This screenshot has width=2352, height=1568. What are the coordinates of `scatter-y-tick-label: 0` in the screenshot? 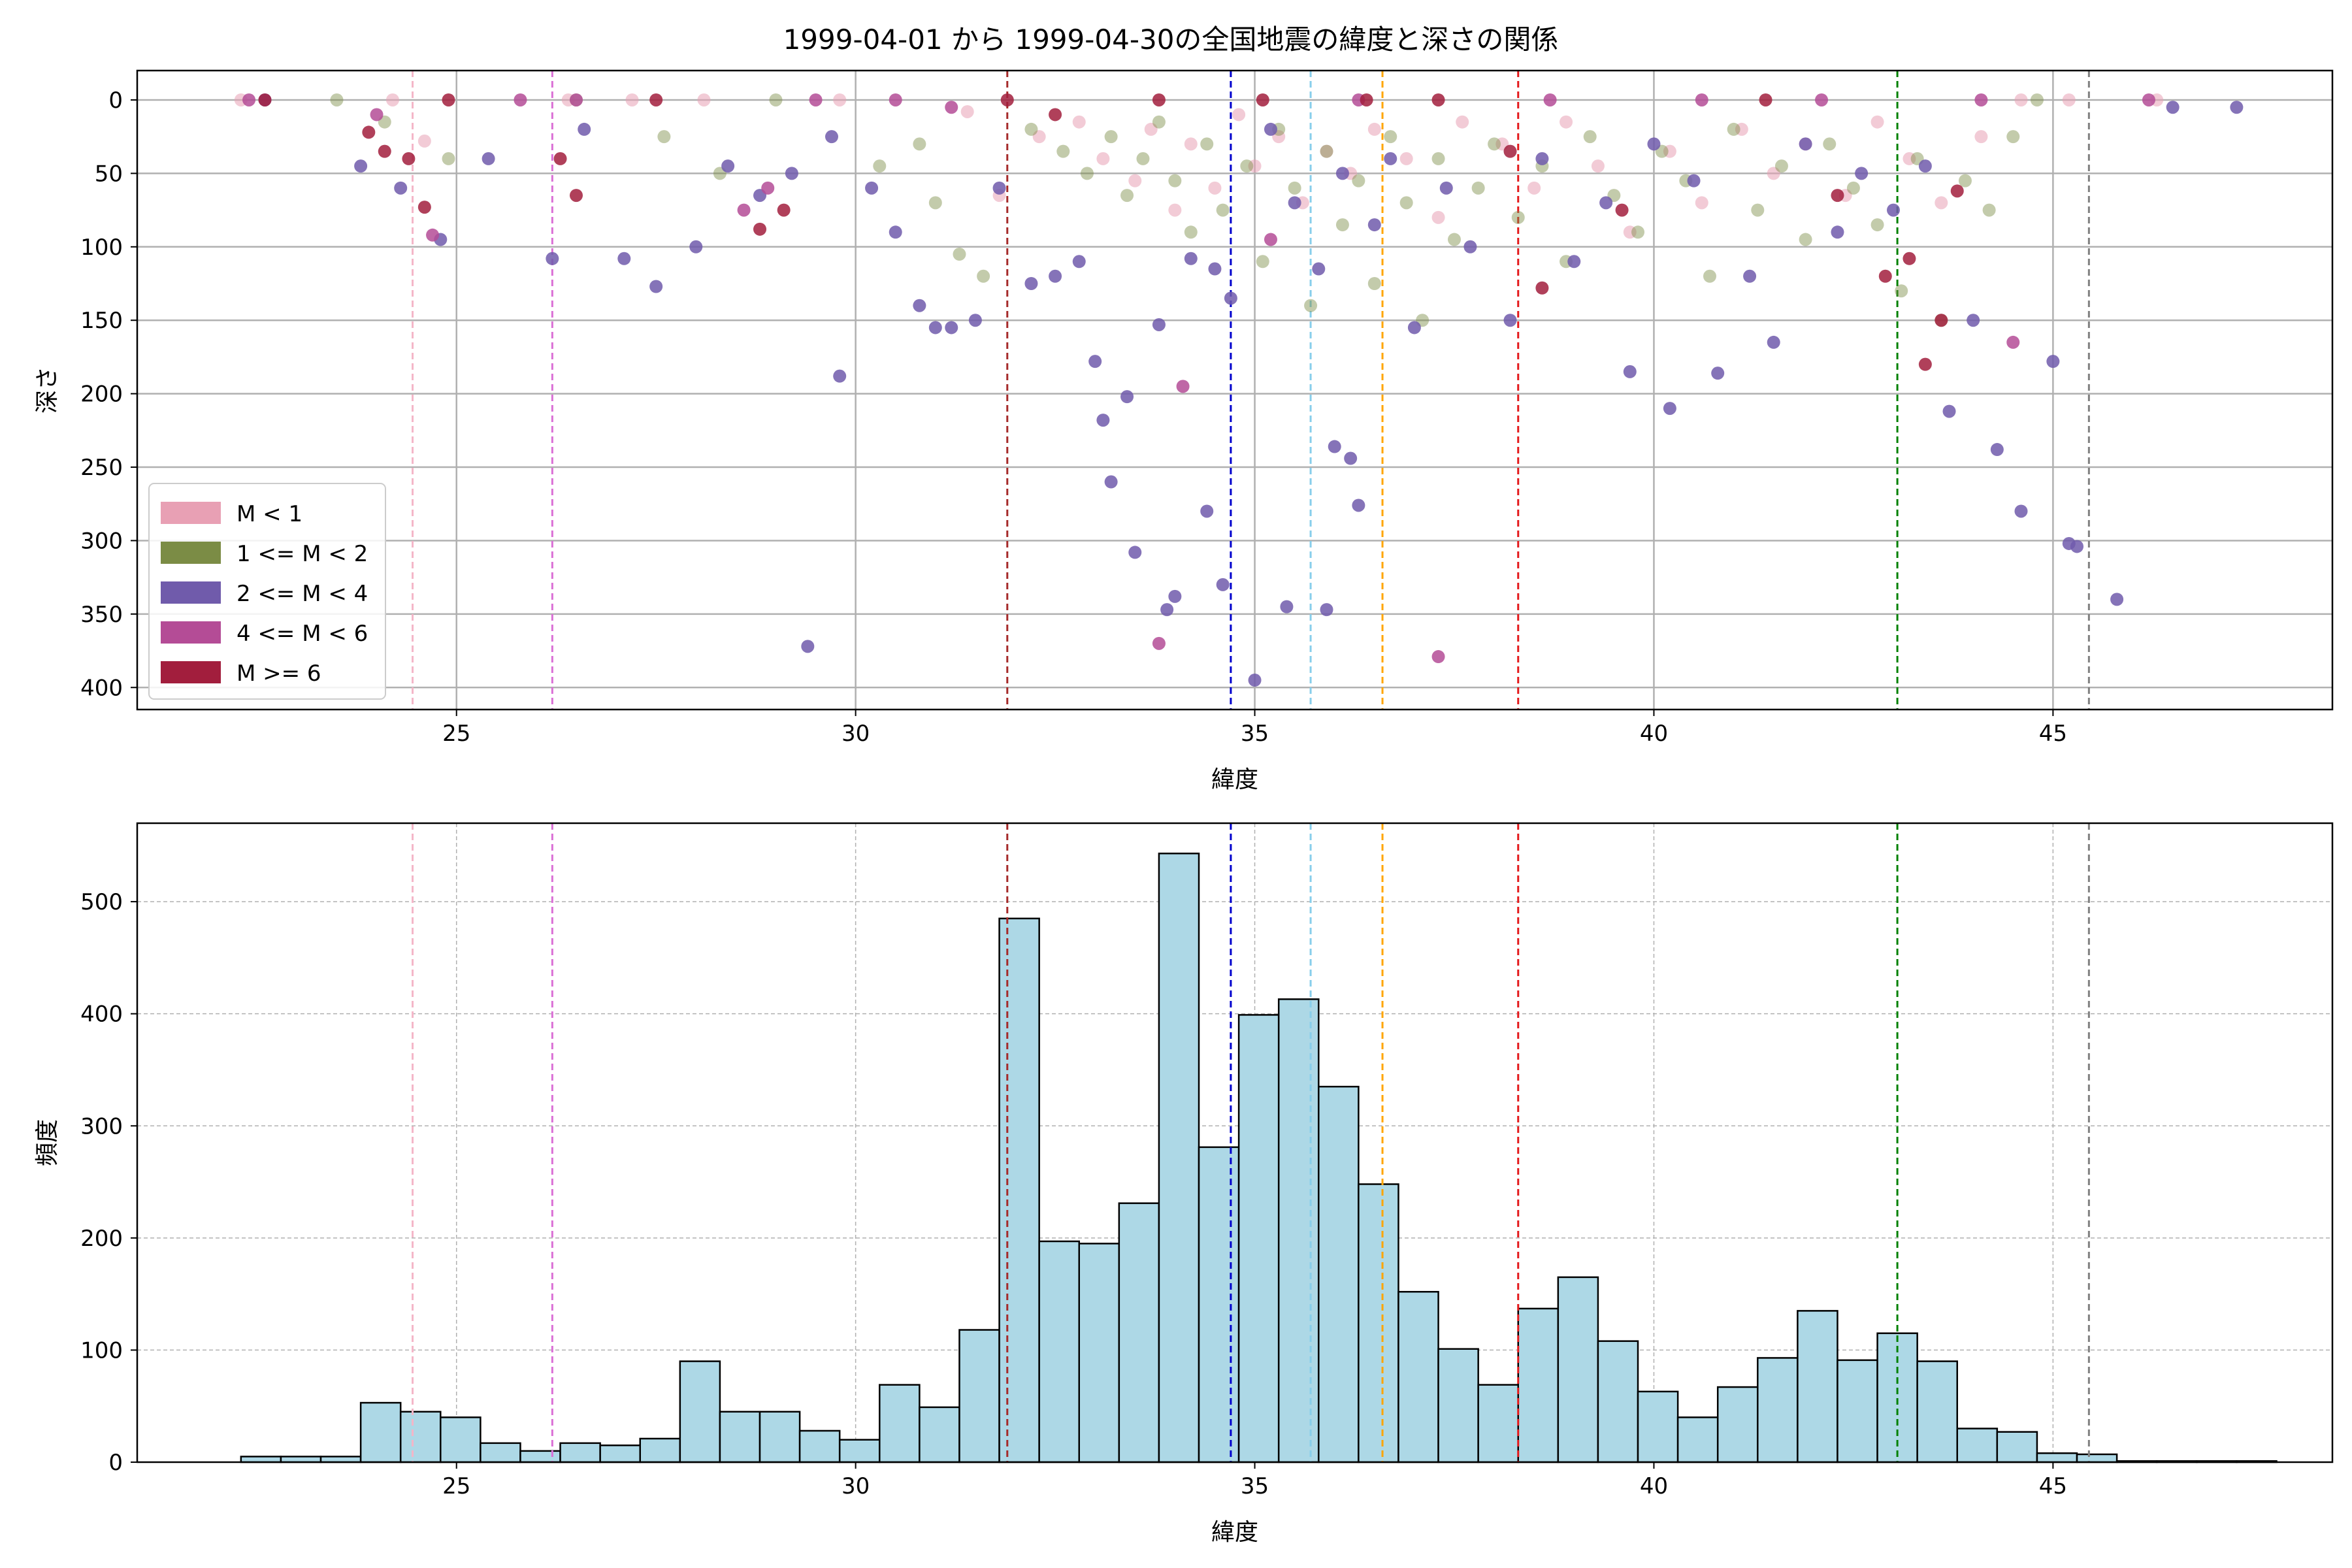 It's located at (115, 101).